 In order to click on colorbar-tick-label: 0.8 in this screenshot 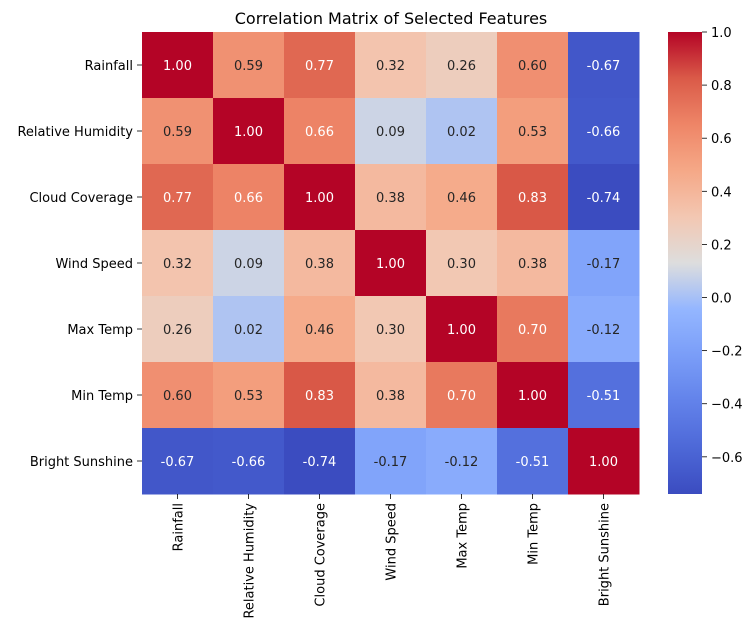, I will do `click(721, 86)`.